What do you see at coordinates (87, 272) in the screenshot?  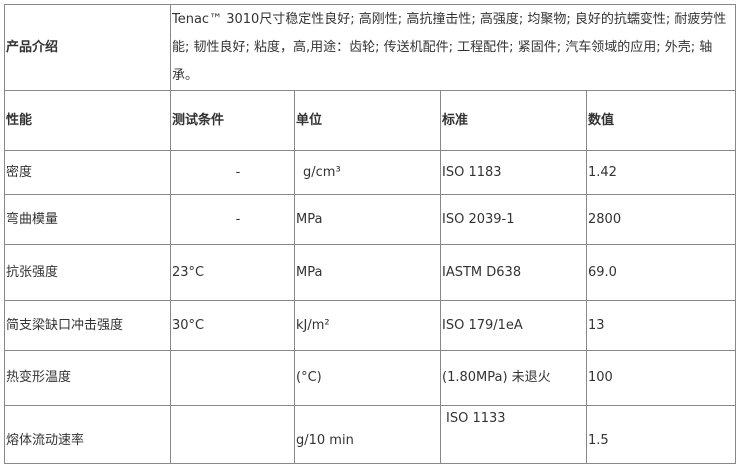 I see `property: 抗张强度` at bounding box center [87, 272].